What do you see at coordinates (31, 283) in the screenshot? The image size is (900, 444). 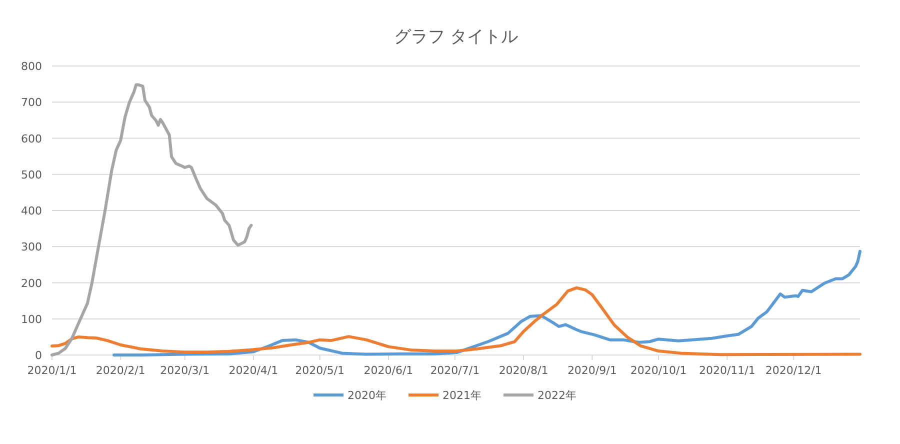 I see `ytick: 200` at bounding box center [31, 283].